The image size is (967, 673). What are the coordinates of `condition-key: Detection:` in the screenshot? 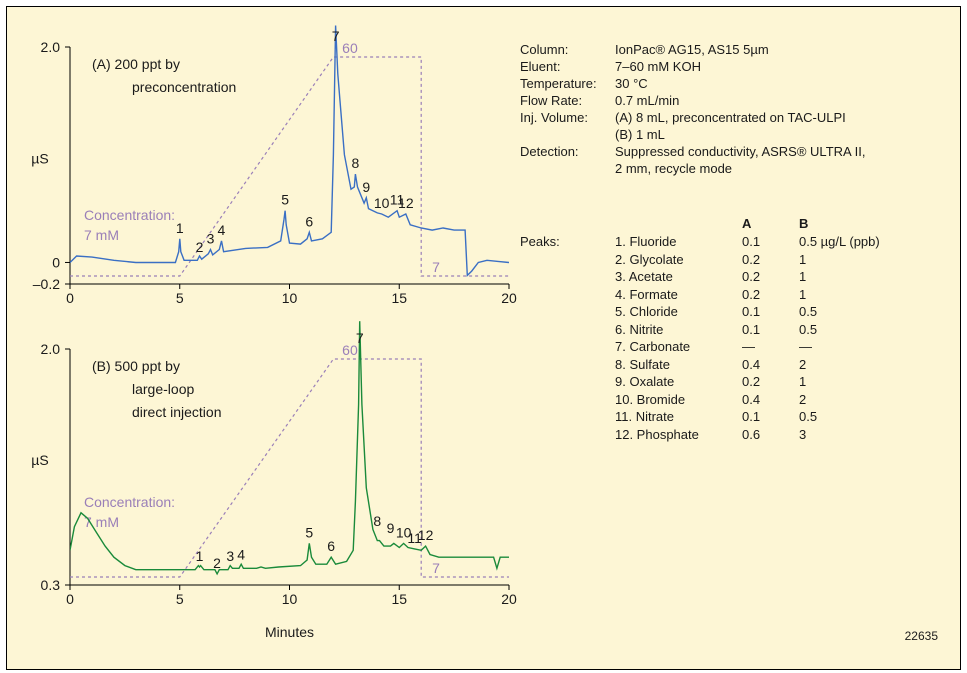 It's located at (549, 151).